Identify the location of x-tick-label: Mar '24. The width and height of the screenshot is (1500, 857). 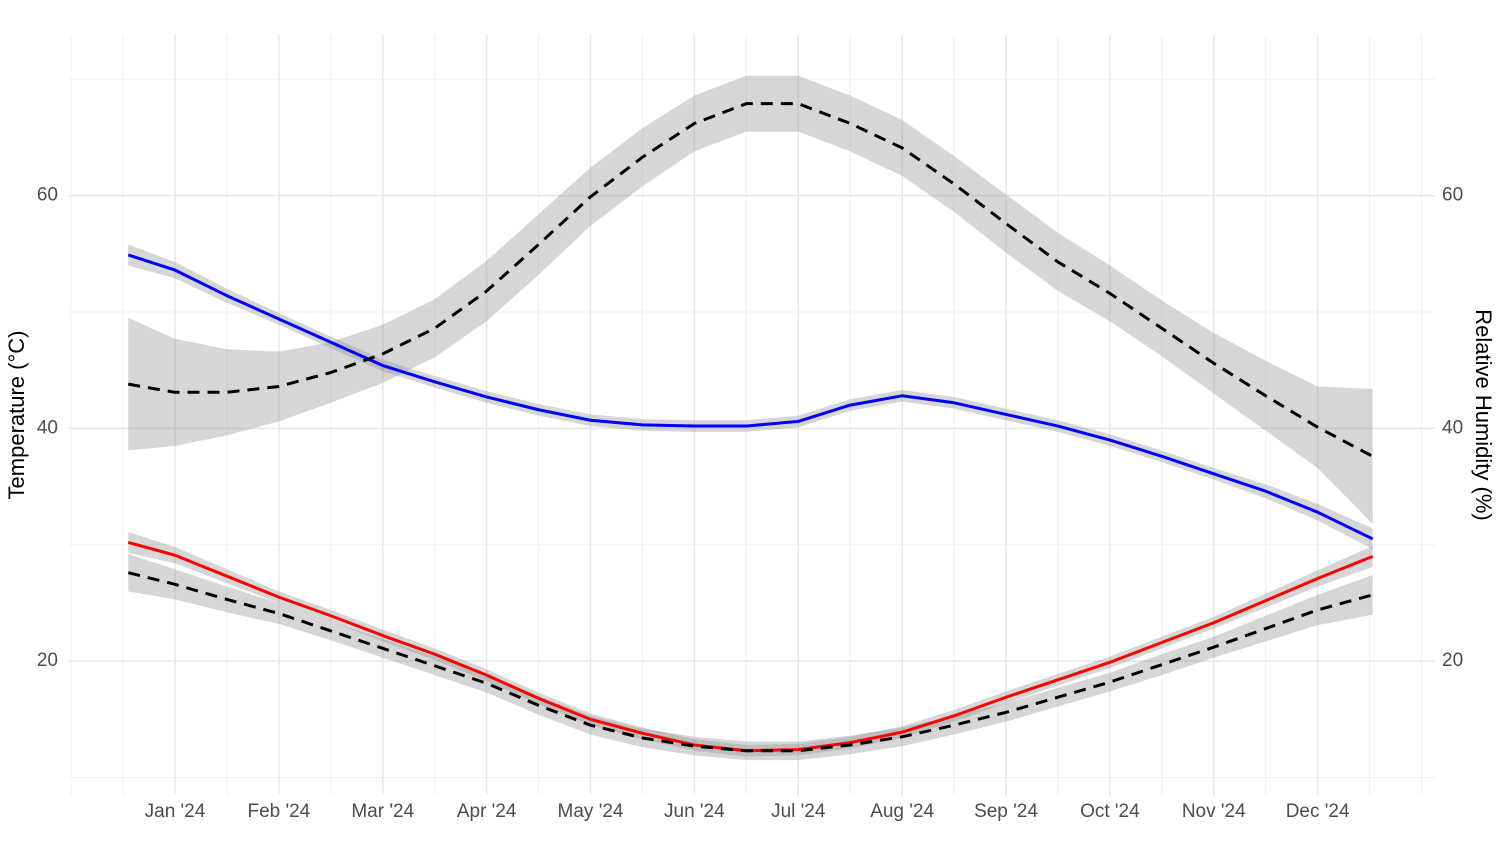
(382, 811).